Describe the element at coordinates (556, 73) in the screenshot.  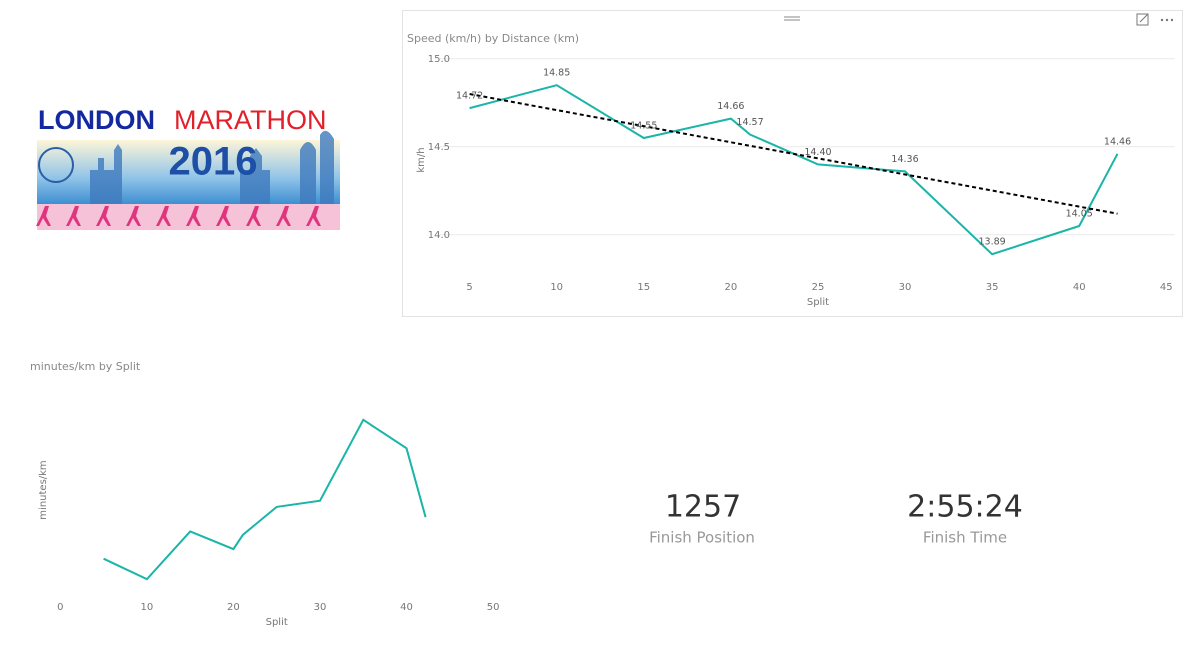
I see `data-label: 14.85` at that location.